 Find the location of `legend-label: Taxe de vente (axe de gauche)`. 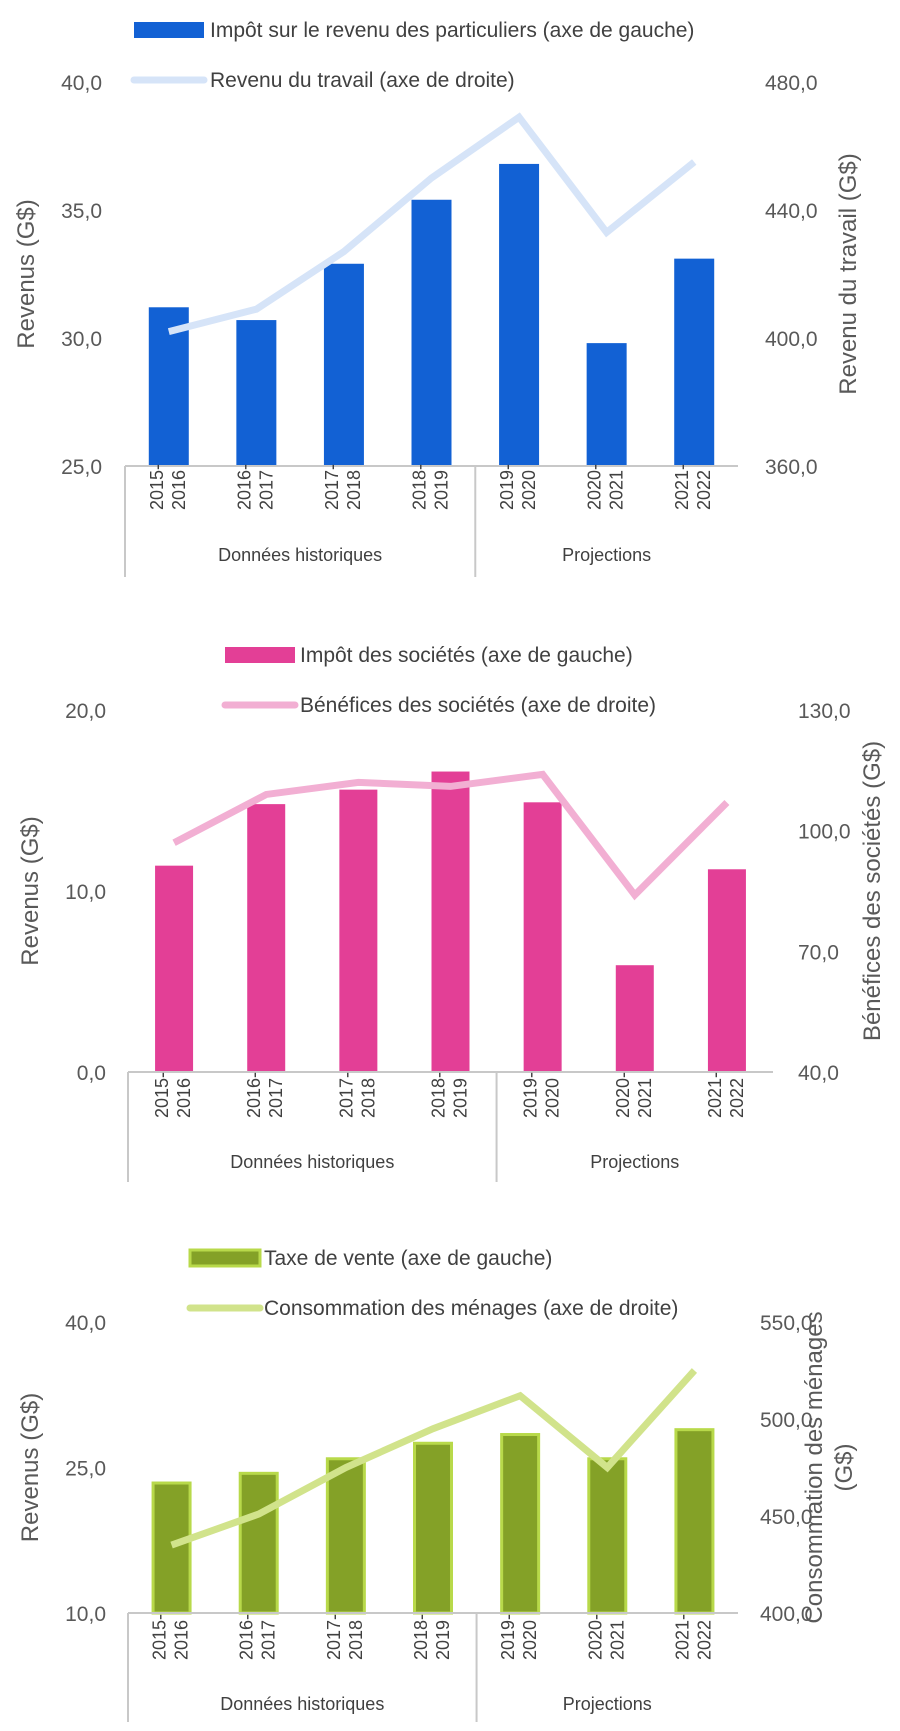

legend-label: Taxe de vente (axe de gauche) is located at coordinates (408, 1258).